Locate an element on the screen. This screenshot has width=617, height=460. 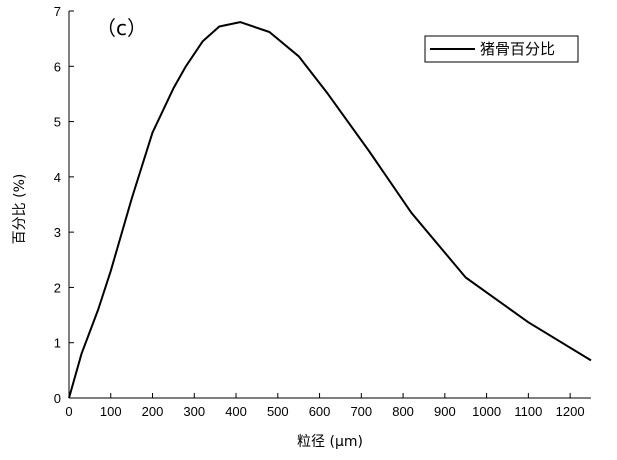
legend: 猪骨百分比 is located at coordinates (501, 49).